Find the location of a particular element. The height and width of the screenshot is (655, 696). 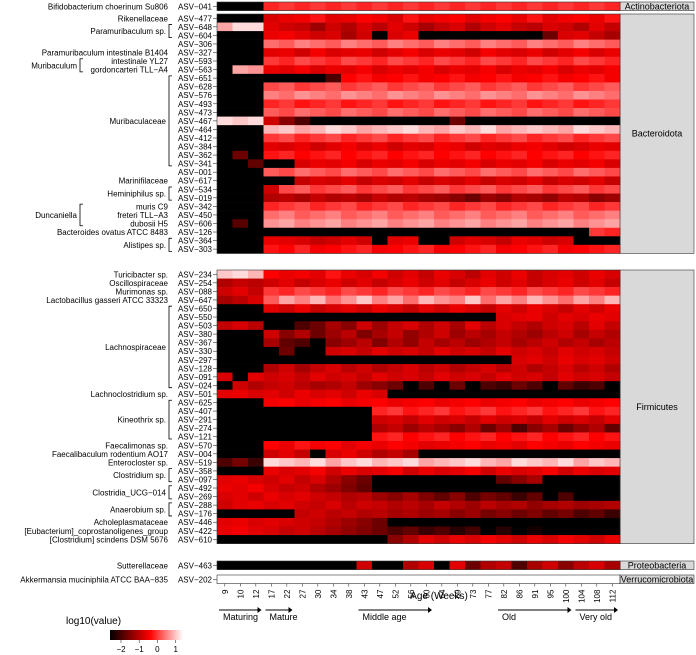

x-tick-label: 112 is located at coordinates (612, 595).